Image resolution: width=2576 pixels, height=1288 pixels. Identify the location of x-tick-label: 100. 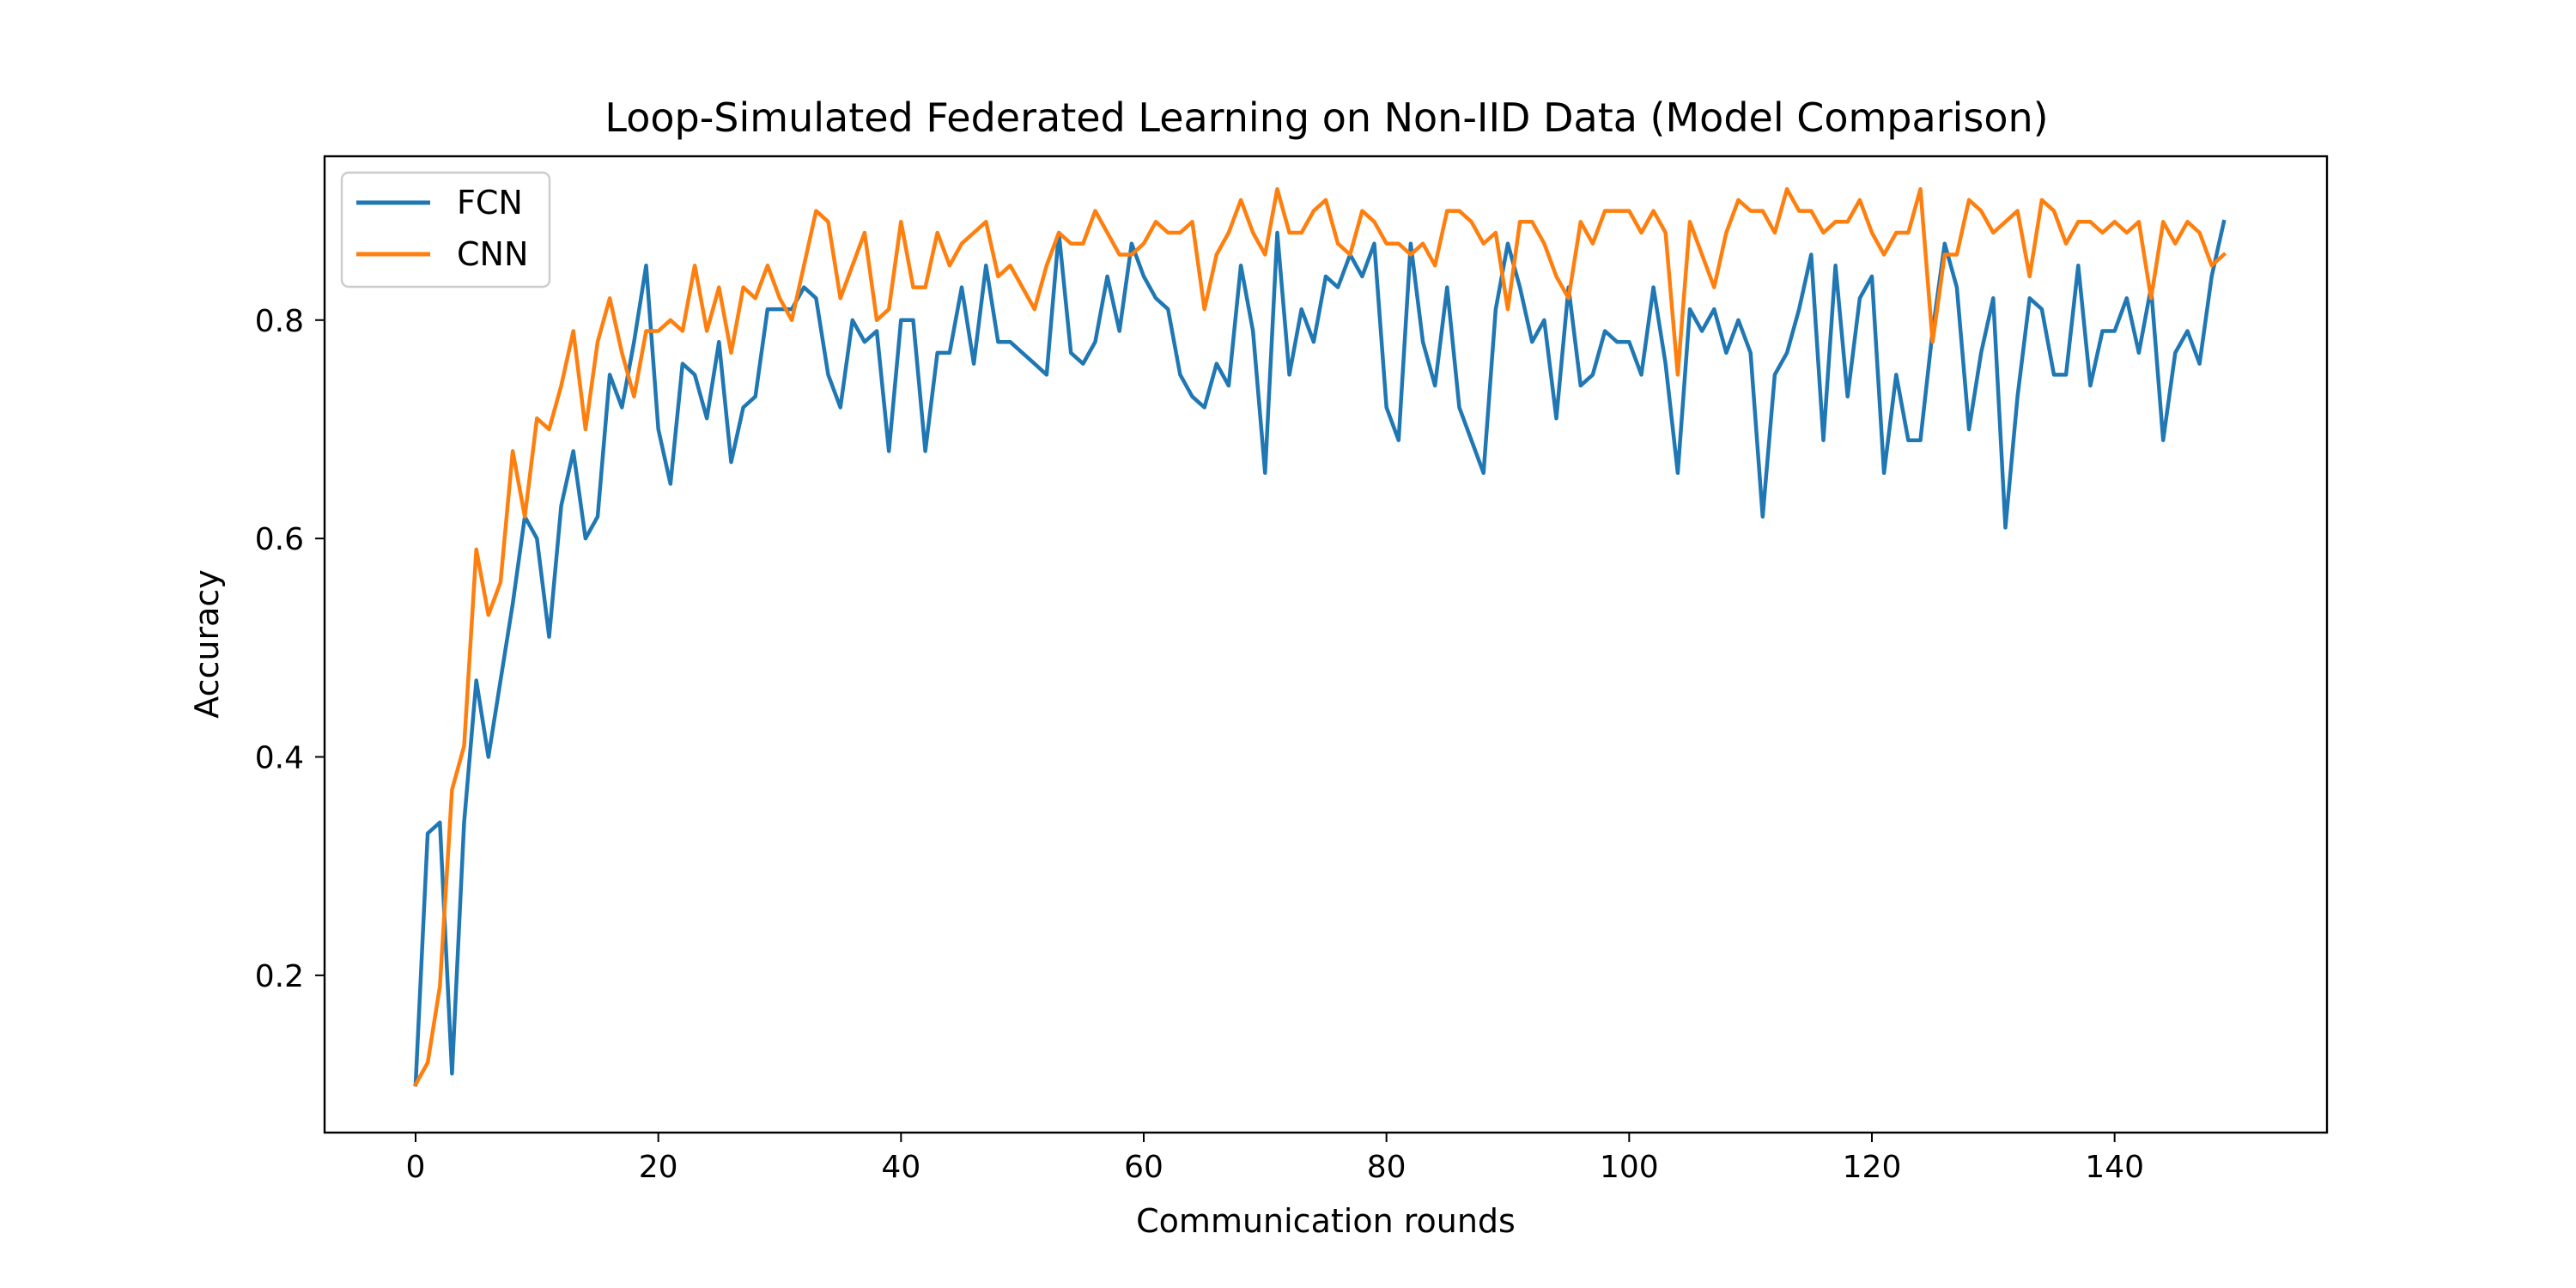
(1630, 1167).